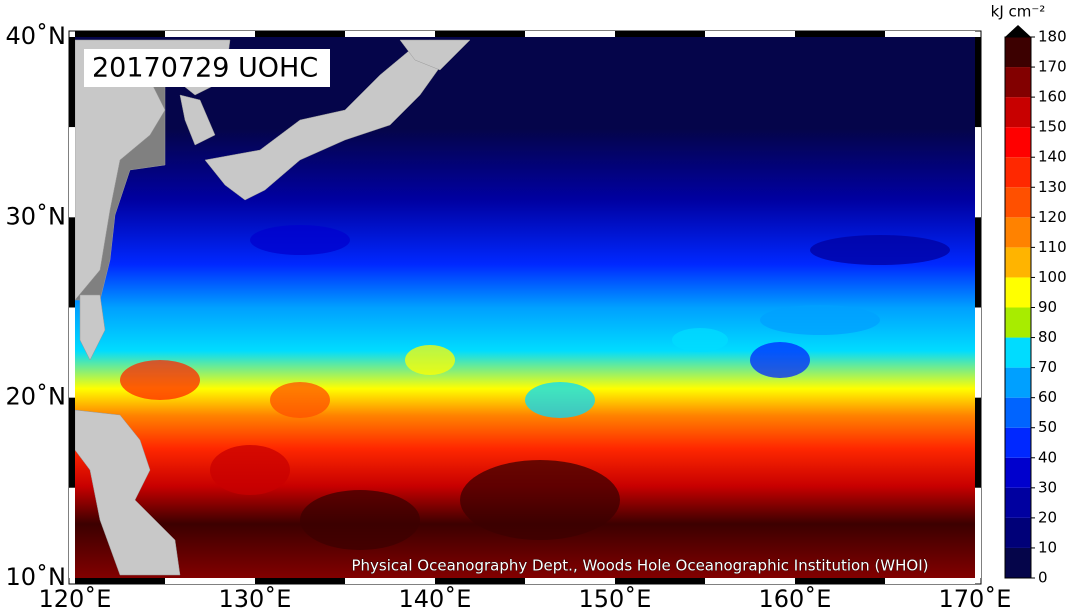  I want to click on colorbar-over-arrow, so click(1018, 31).